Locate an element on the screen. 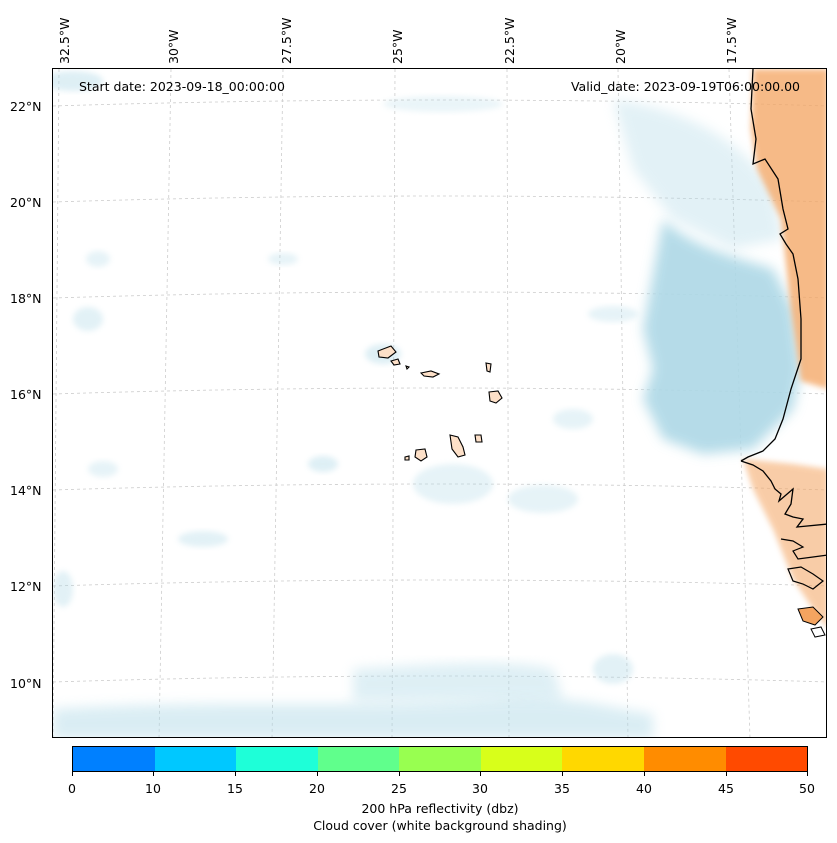  island-sao-vicente is located at coordinates (395, 362).